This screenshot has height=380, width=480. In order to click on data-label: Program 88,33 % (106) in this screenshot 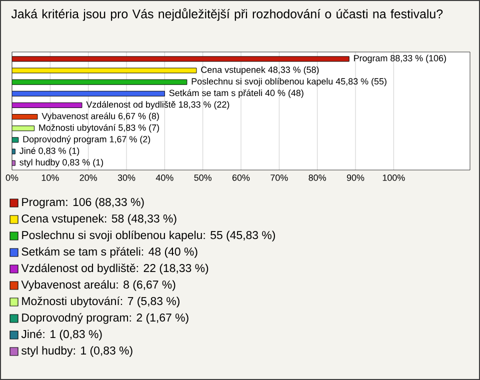, I will do `click(400, 59)`.